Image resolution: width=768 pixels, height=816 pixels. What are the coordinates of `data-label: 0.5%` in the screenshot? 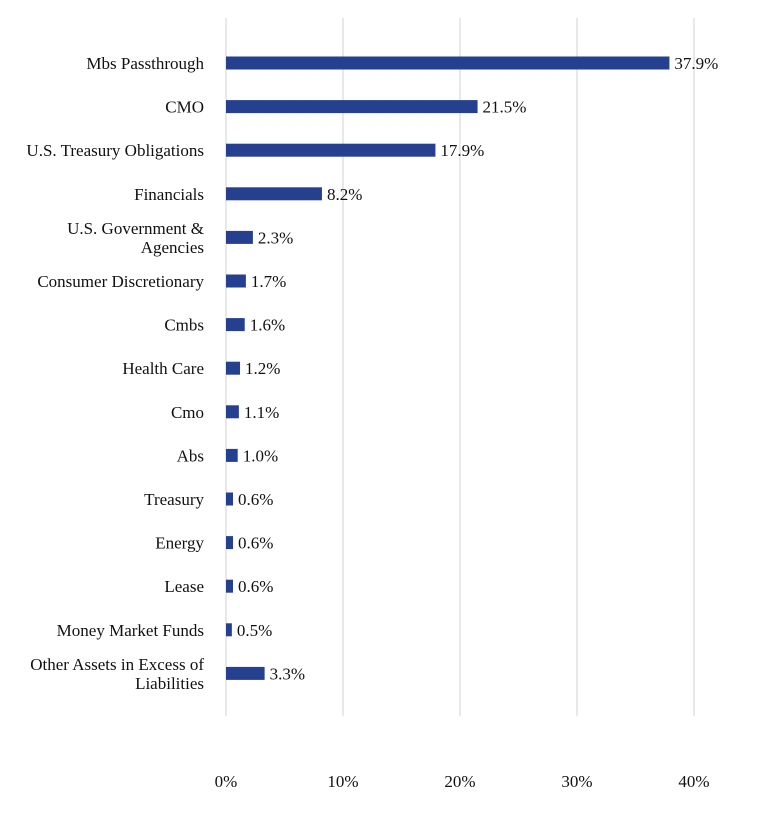 It's located at (254, 630).